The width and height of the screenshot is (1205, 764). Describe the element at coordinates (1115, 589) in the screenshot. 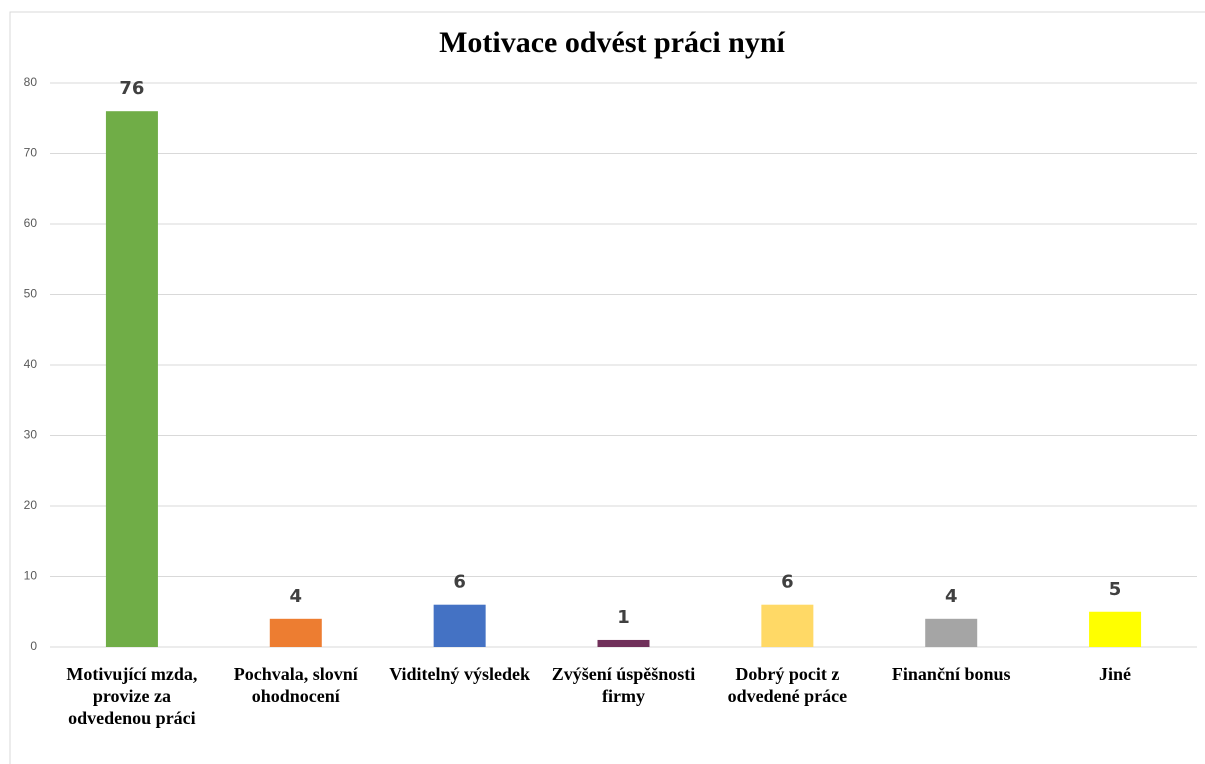

I see `value-label: 5` at that location.